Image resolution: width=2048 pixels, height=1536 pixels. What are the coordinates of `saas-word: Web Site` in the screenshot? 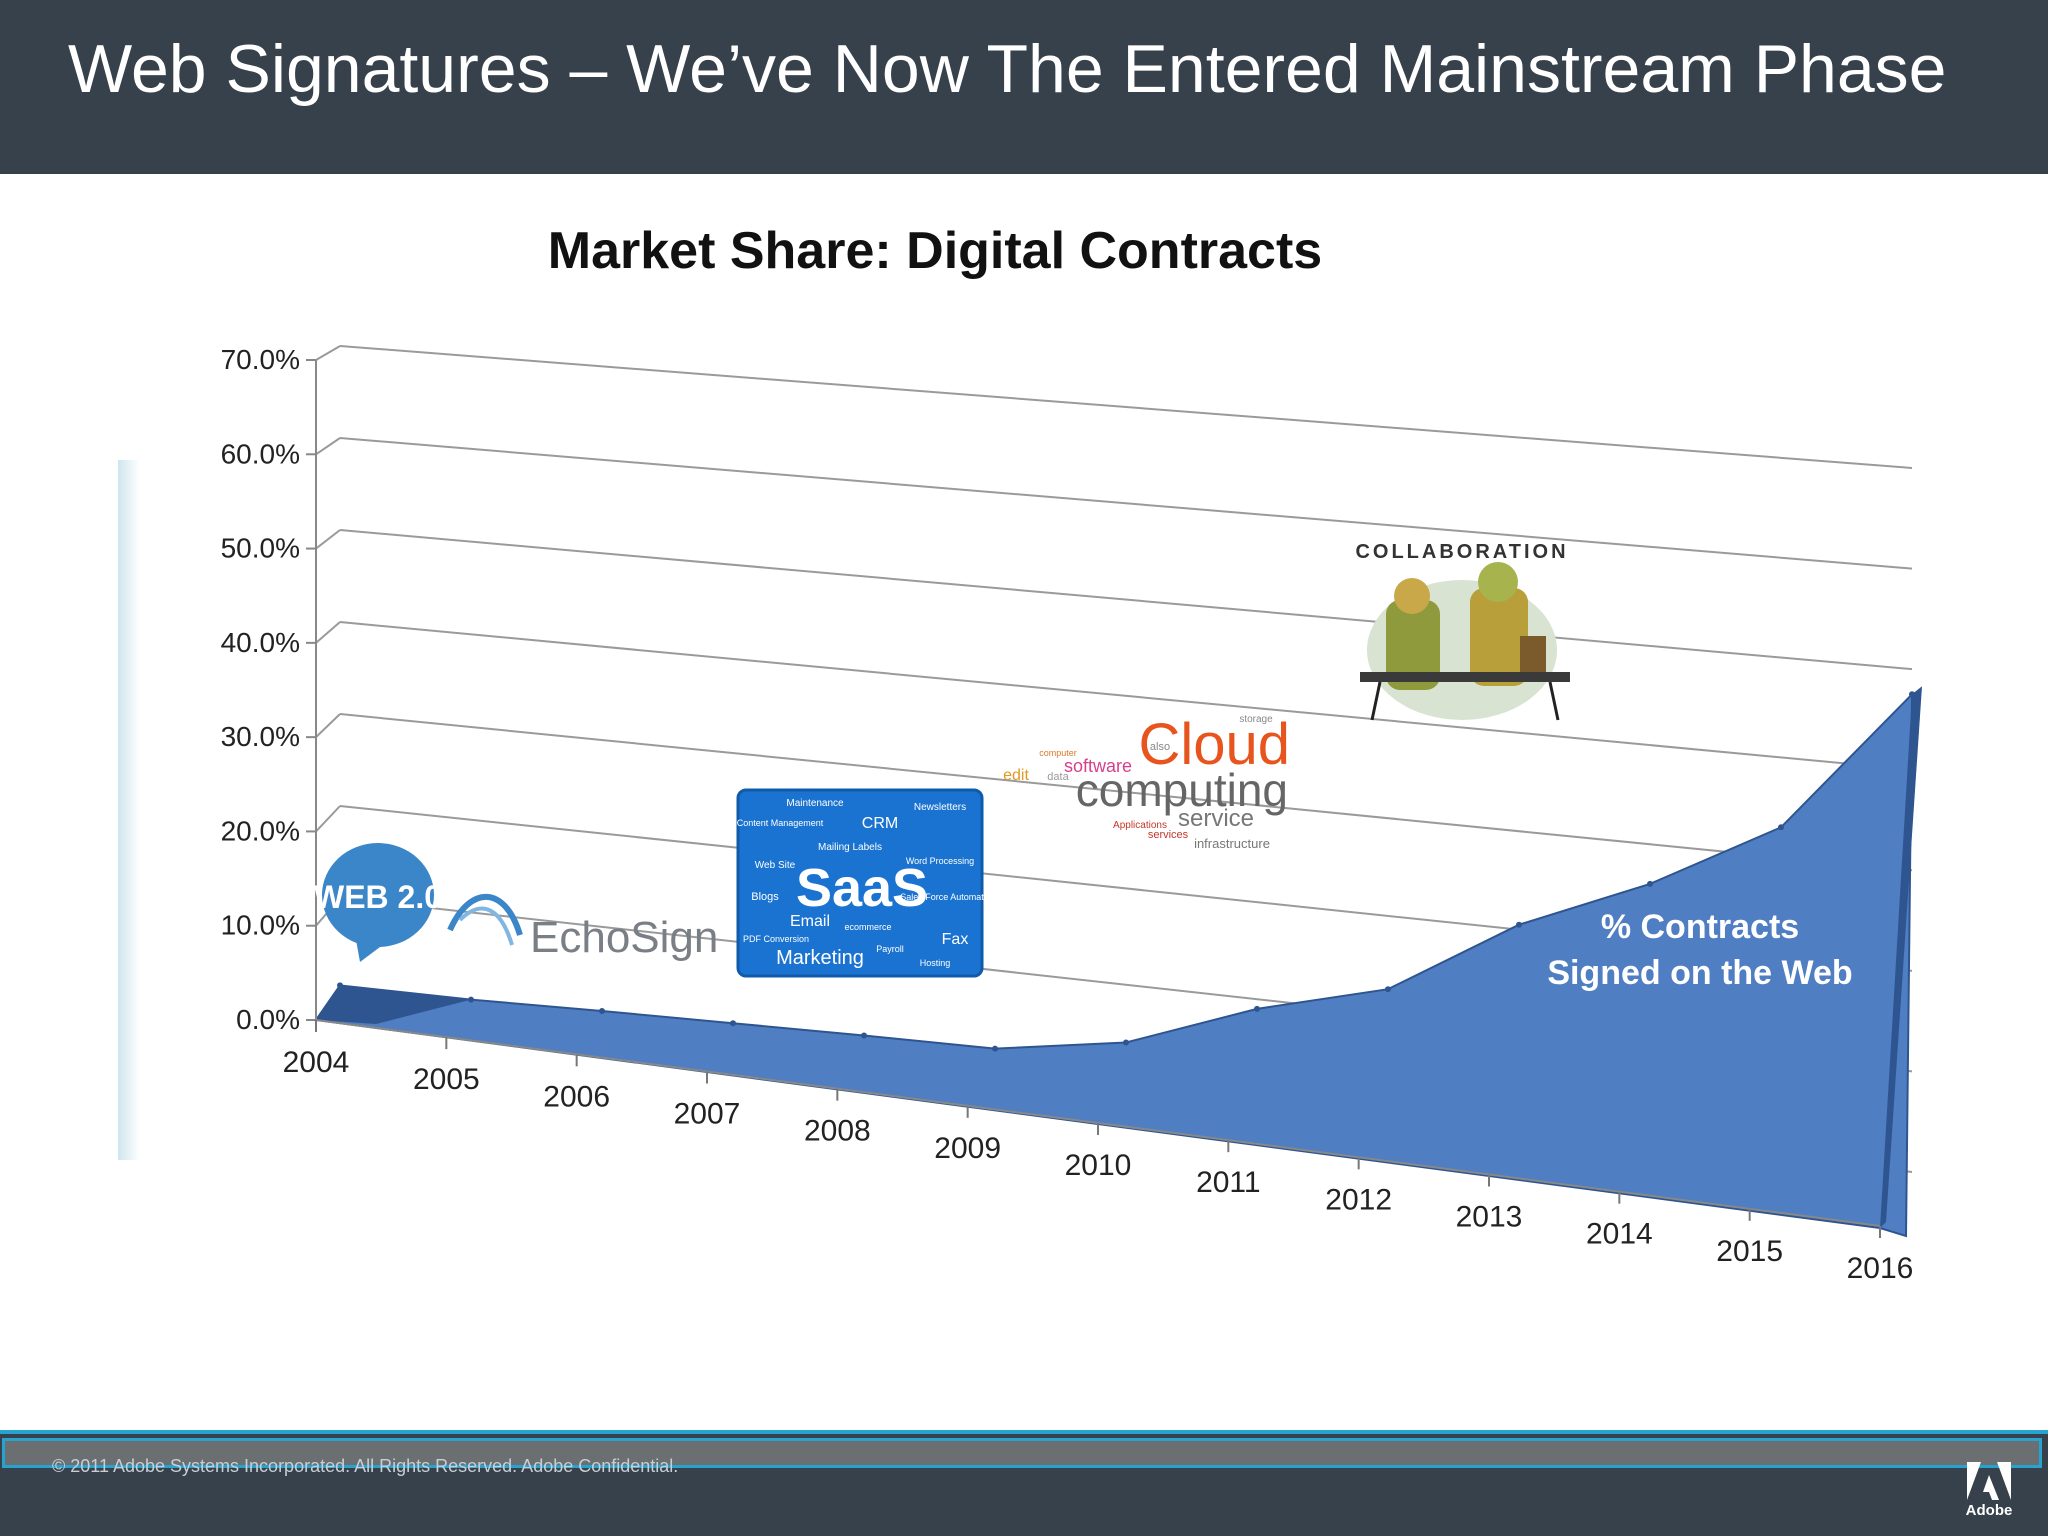 It's located at (775, 865).